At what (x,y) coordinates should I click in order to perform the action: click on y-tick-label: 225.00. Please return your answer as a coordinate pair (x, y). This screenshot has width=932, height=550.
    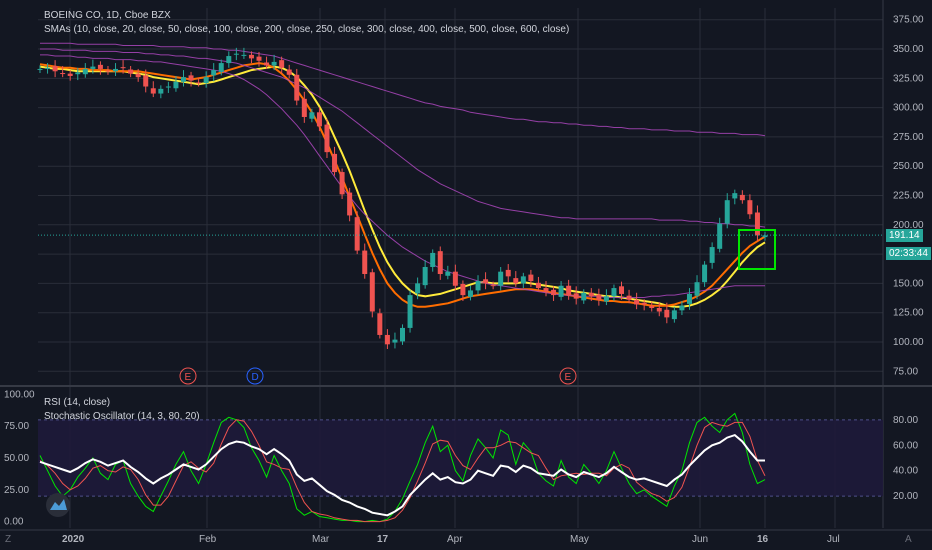
    Looking at the image, I should click on (908, 196).